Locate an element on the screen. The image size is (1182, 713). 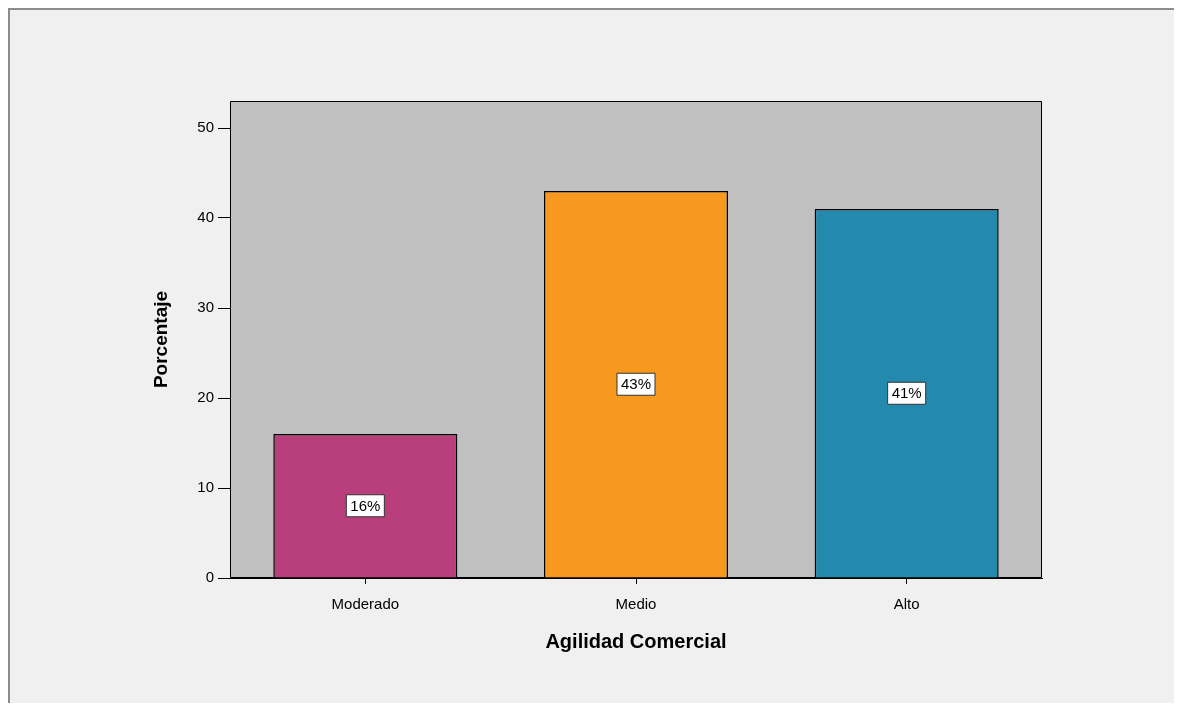
y-tick-label: 40 is located at coordinates (205, 217).